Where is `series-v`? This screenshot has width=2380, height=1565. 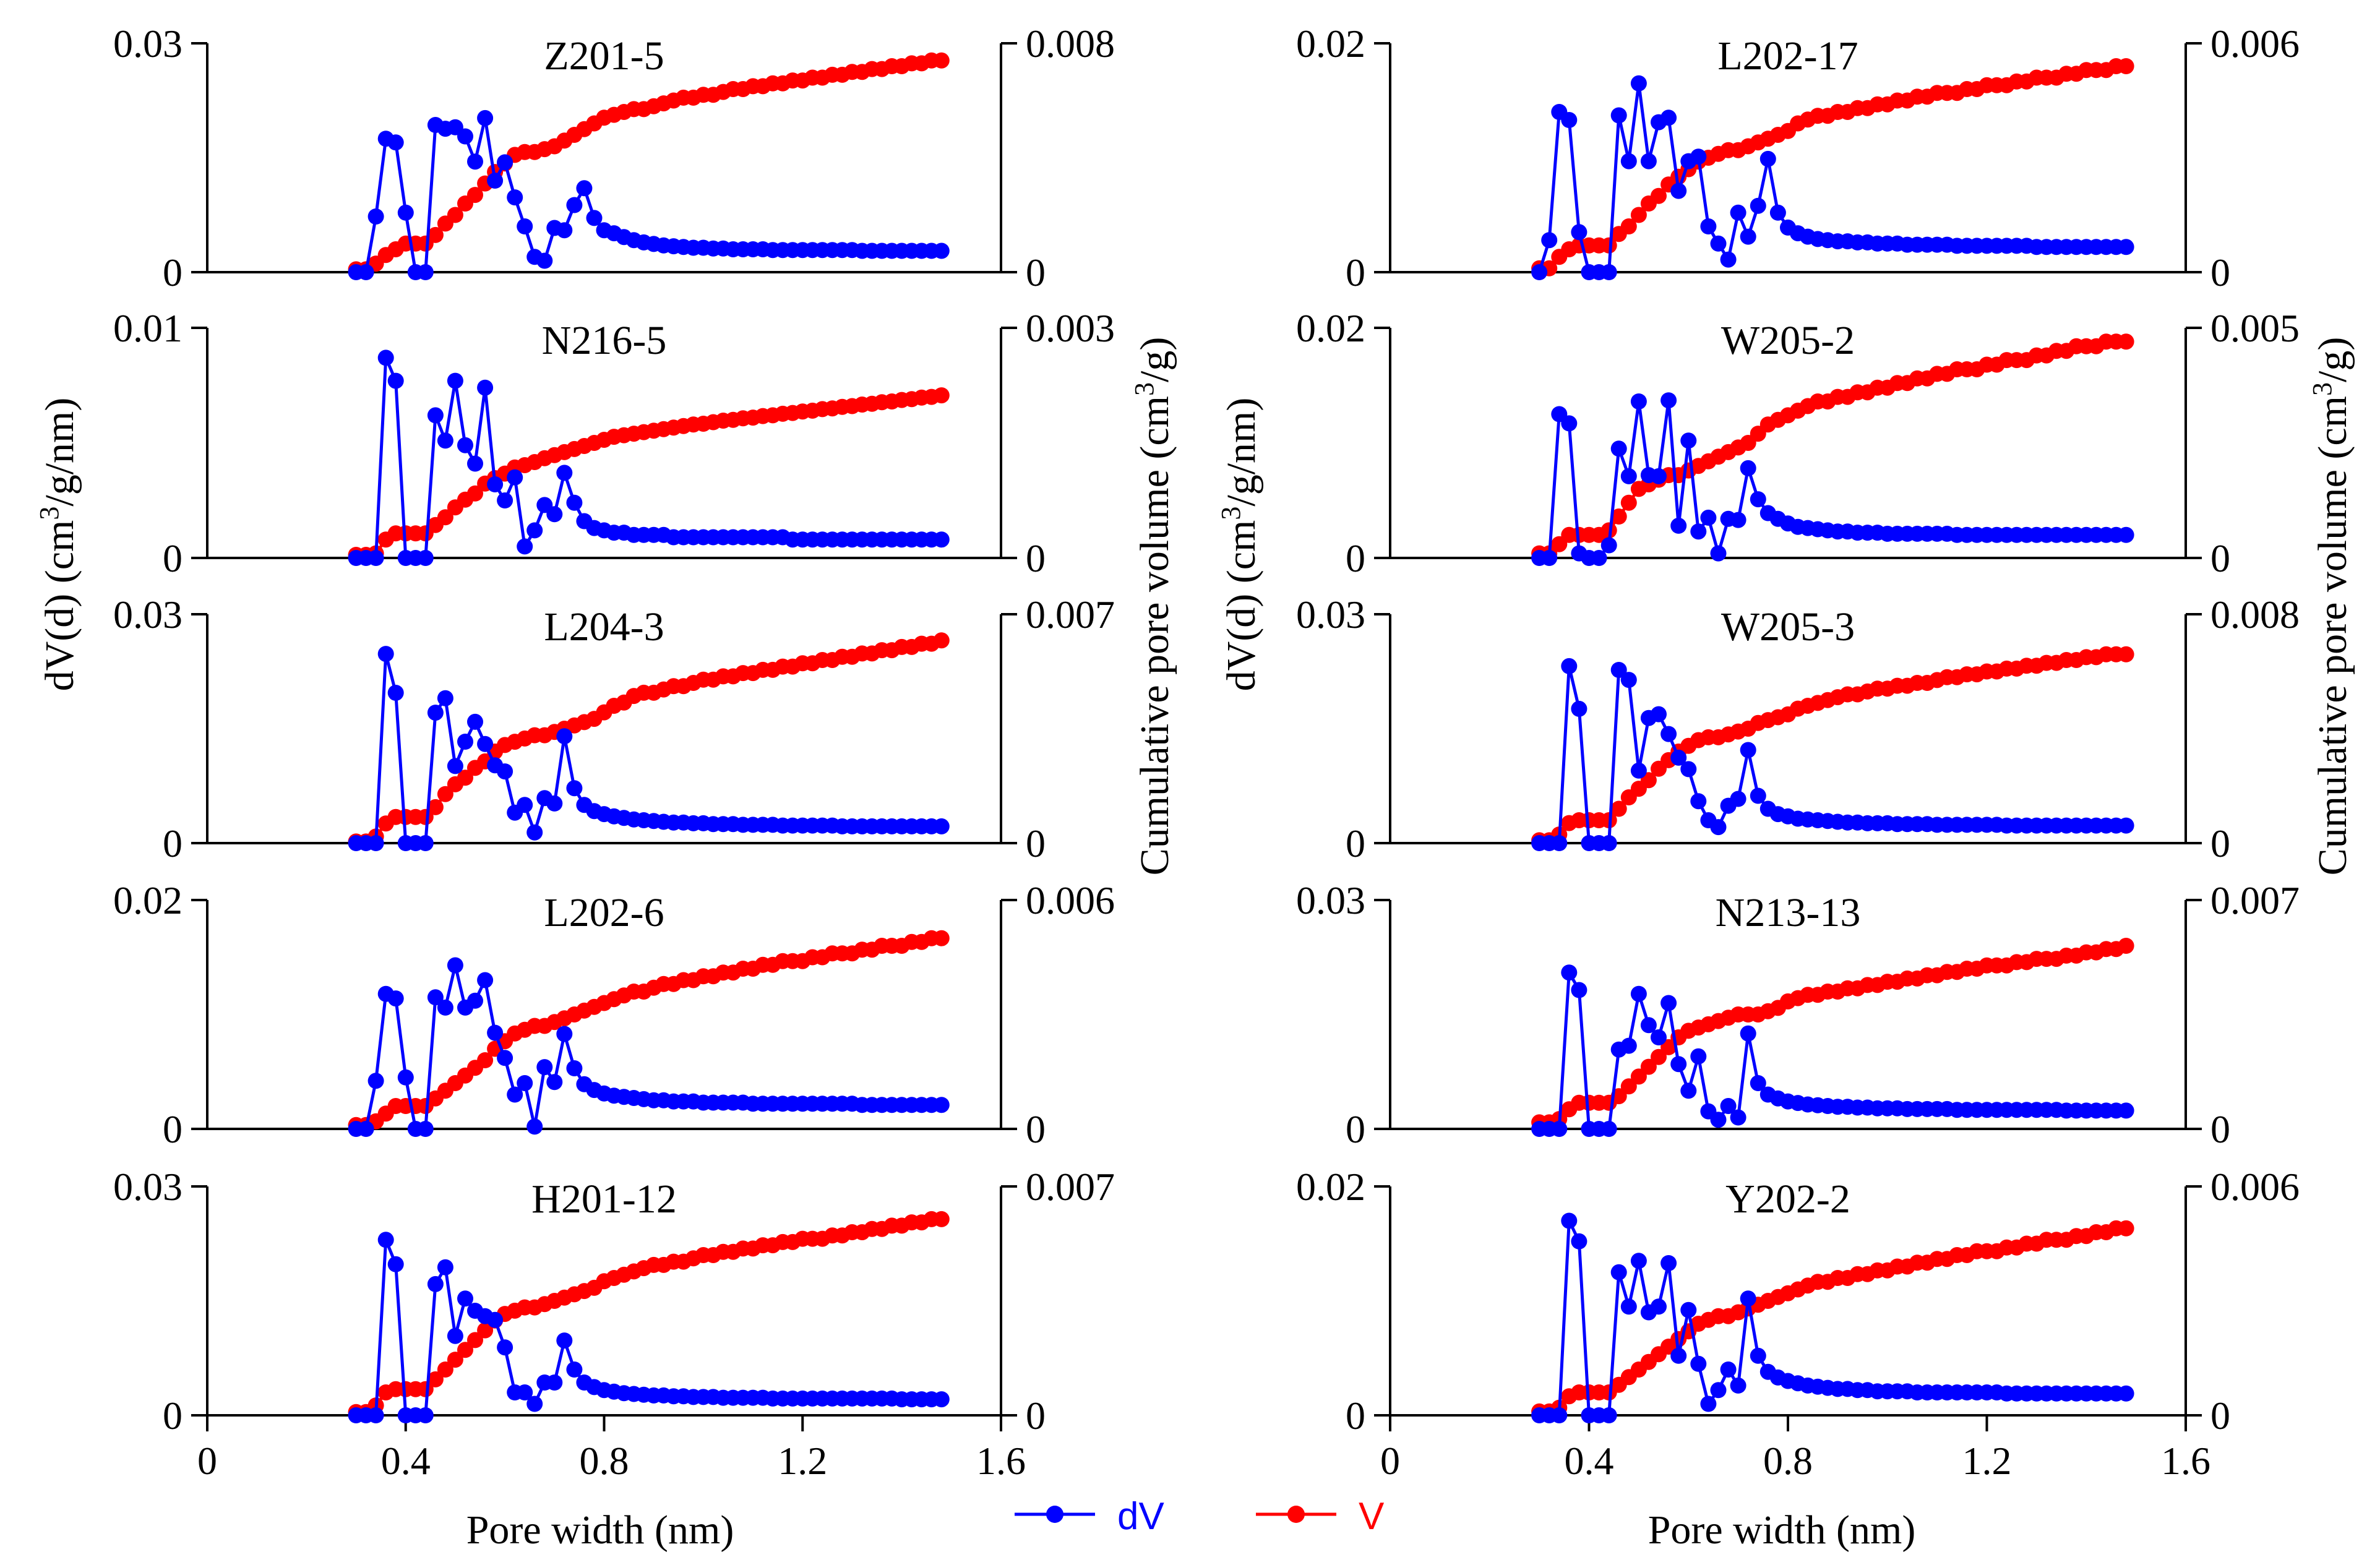
series-v is located at coordinates (649, 1031).